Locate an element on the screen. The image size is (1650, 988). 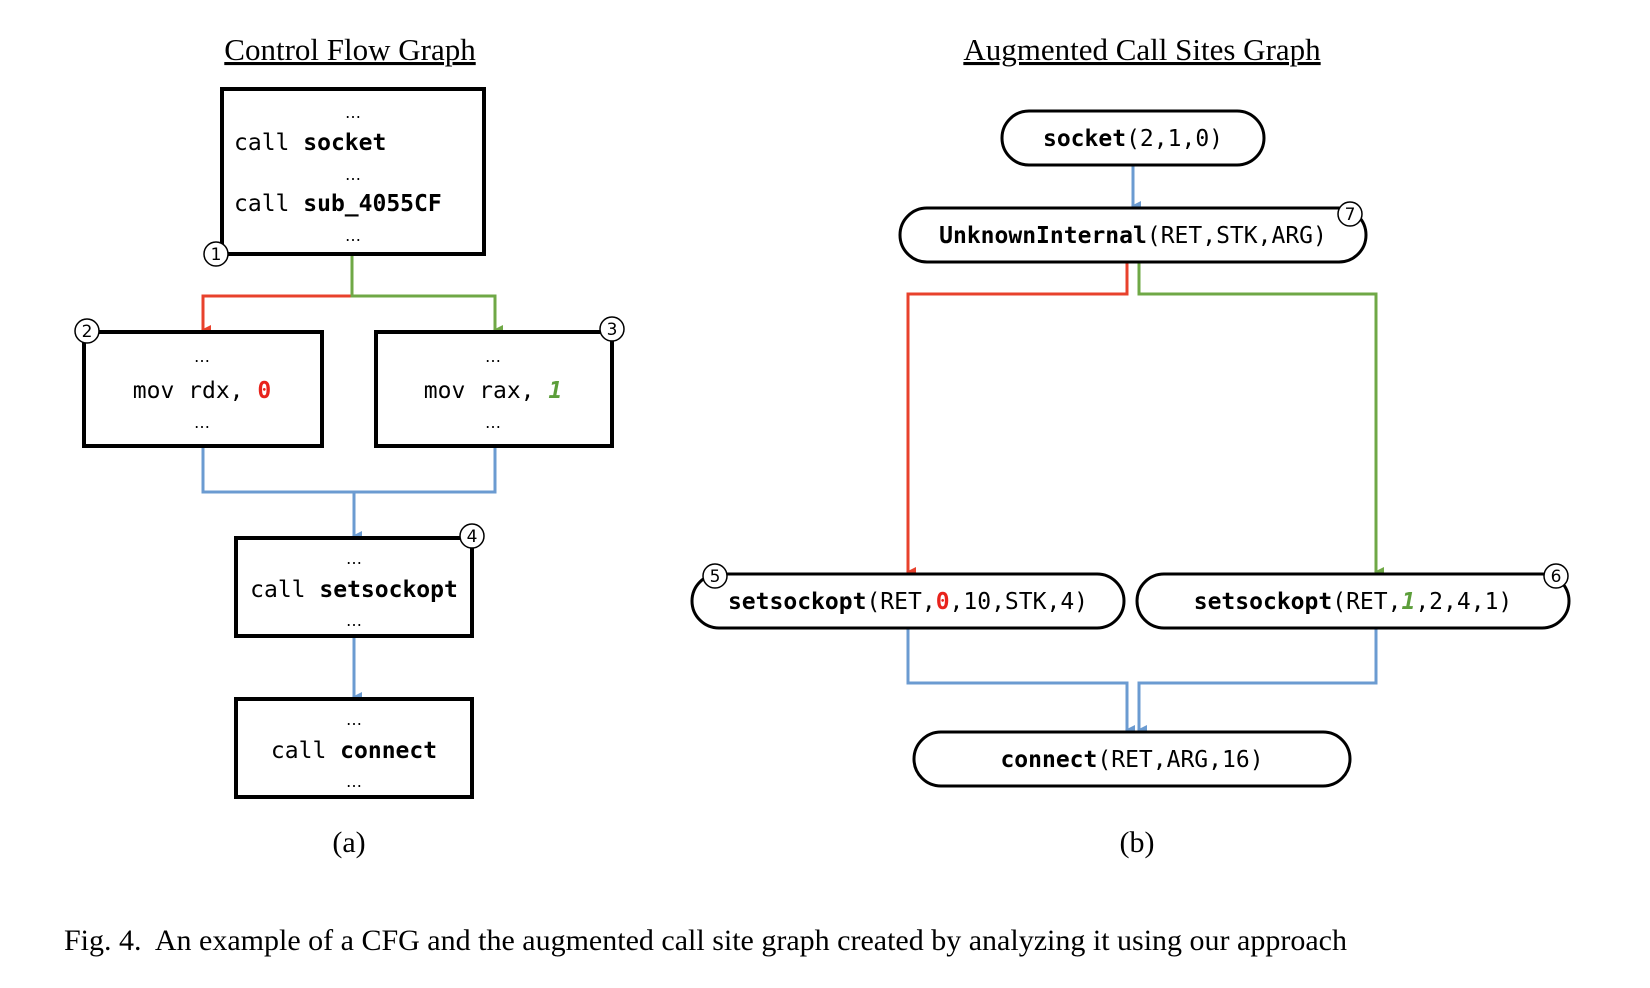
cfg-edge-blue-merge is located at coordinates (349, 470).